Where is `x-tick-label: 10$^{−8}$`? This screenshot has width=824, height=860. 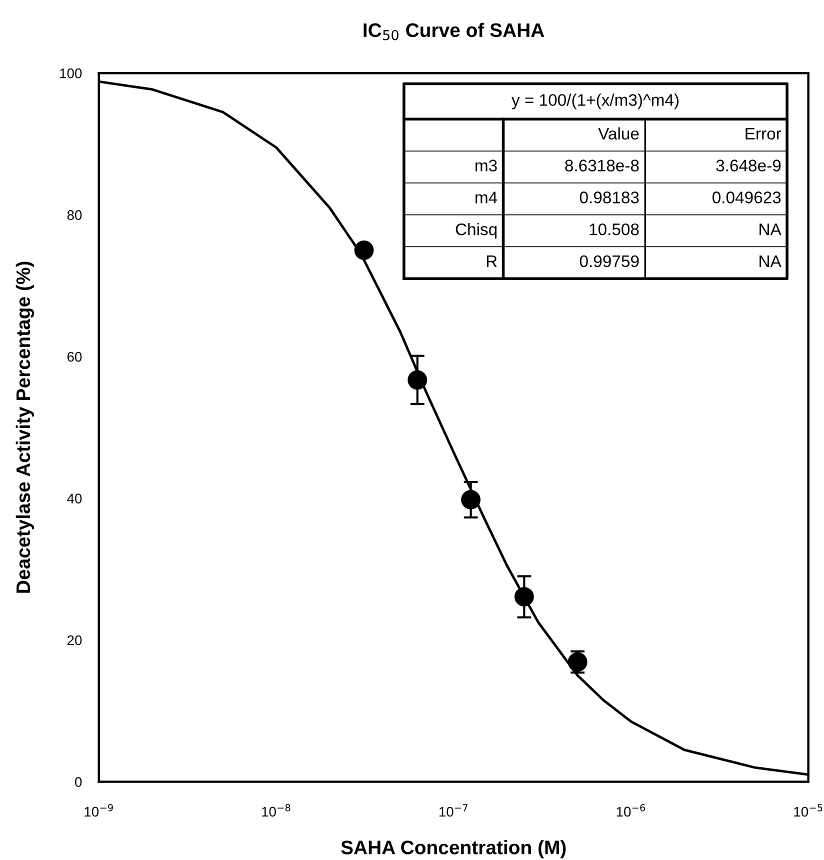
x-tick-label: 10$^{−8}$ is located at coordinates (276, 810).